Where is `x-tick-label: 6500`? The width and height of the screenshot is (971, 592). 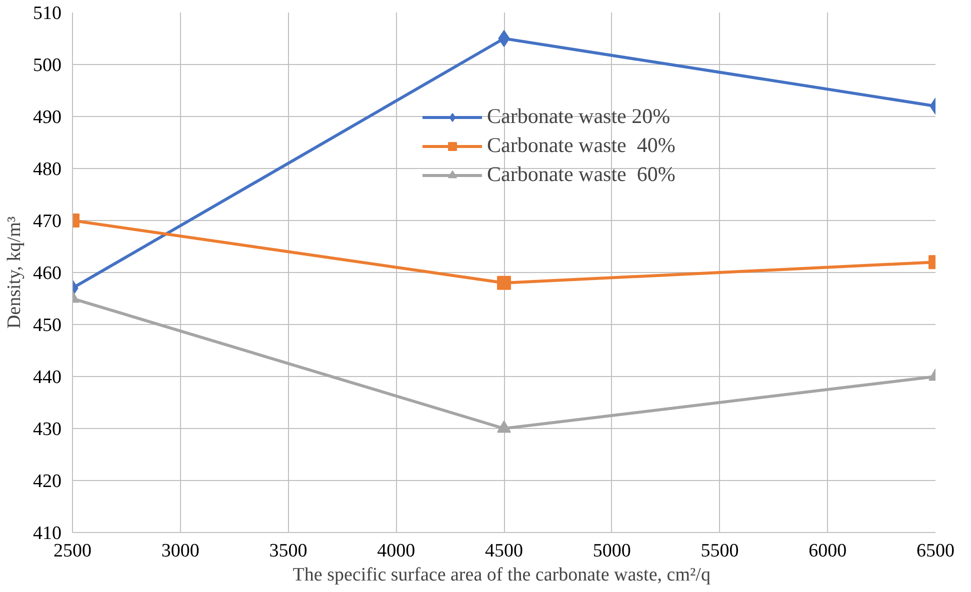
x-tick-label: 6500 is located at coordinates (935, 551).